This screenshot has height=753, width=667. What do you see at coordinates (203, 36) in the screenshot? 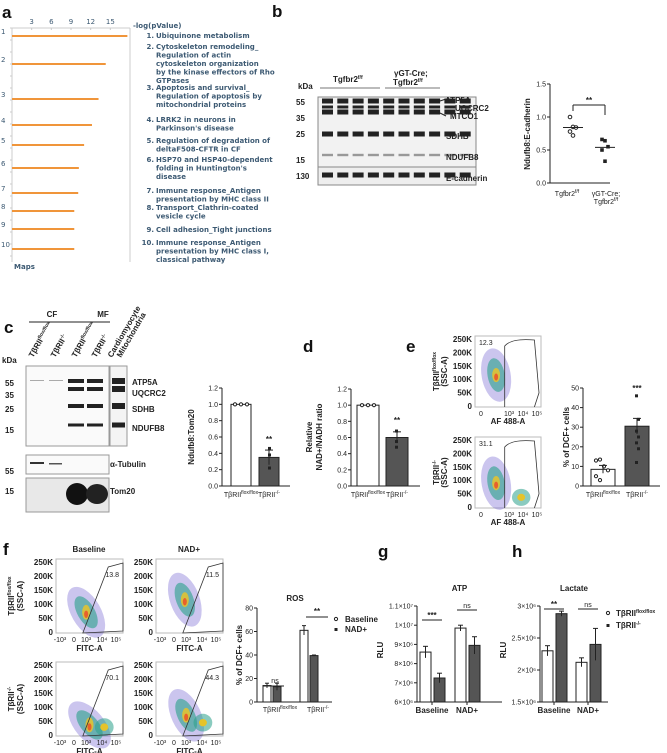
I see `label: Ubiquinone metabolism` at bounding box center [203, 36].